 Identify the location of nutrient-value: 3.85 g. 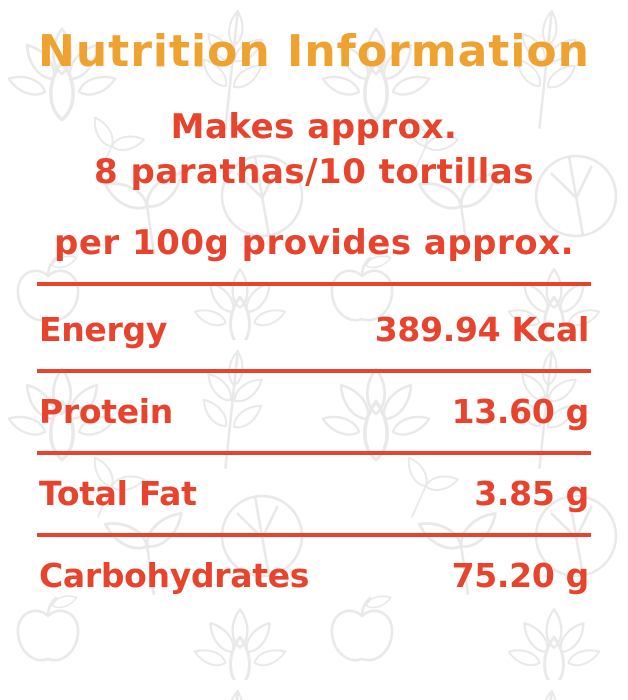
(531, 493).